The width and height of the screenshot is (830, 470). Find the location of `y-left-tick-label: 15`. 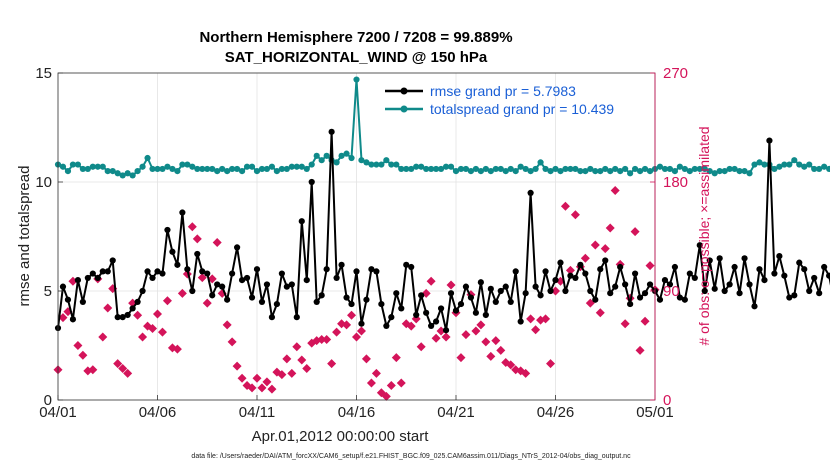

y-left-tick-label: 15 is located at coordinates (43, 73).